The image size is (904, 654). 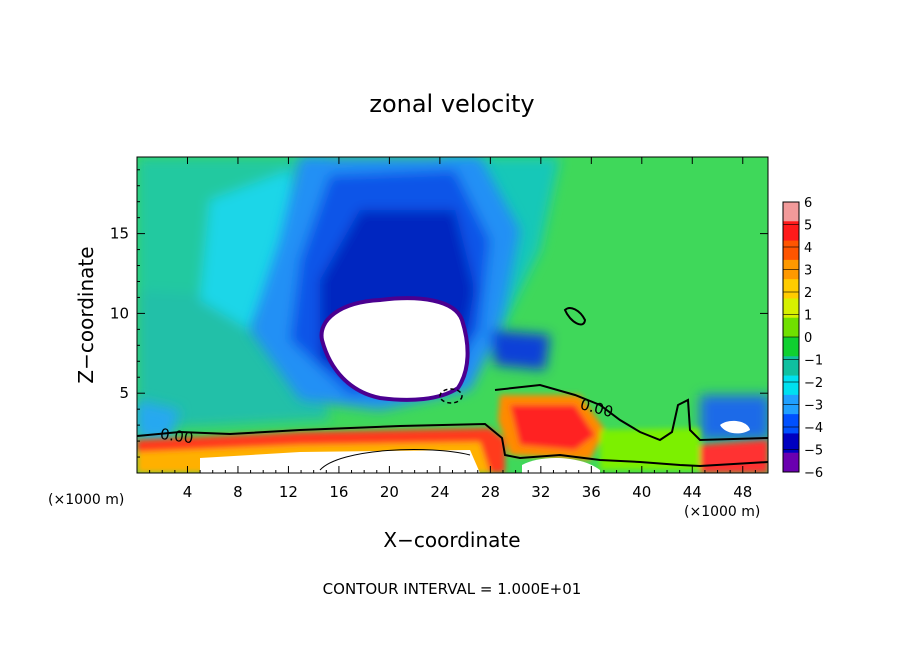 I want to click on x-tick-label: 32, so click(x=540, y=492).